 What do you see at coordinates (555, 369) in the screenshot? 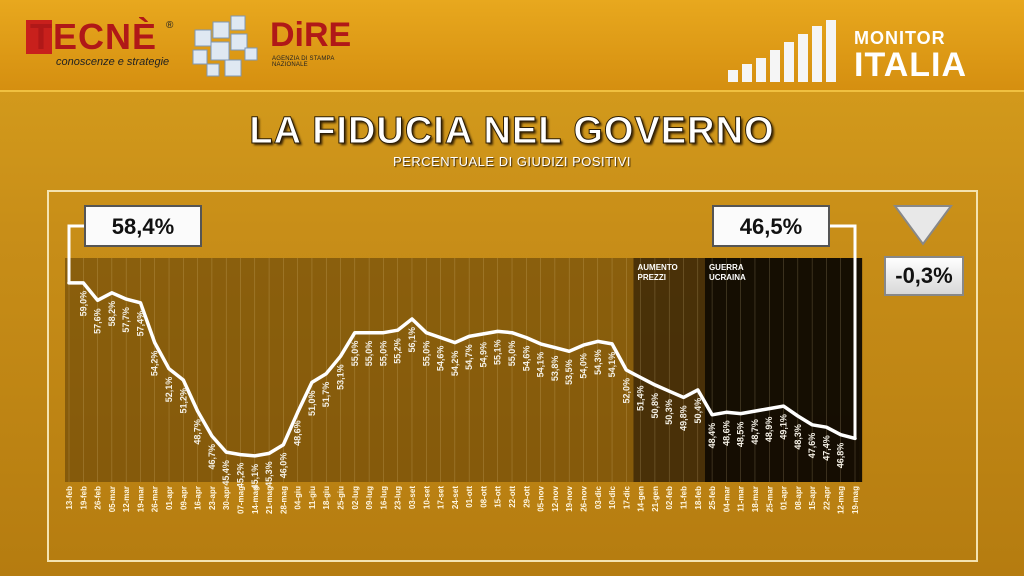
I see `data-label: 53,8%` at bounding box center [555, 369].